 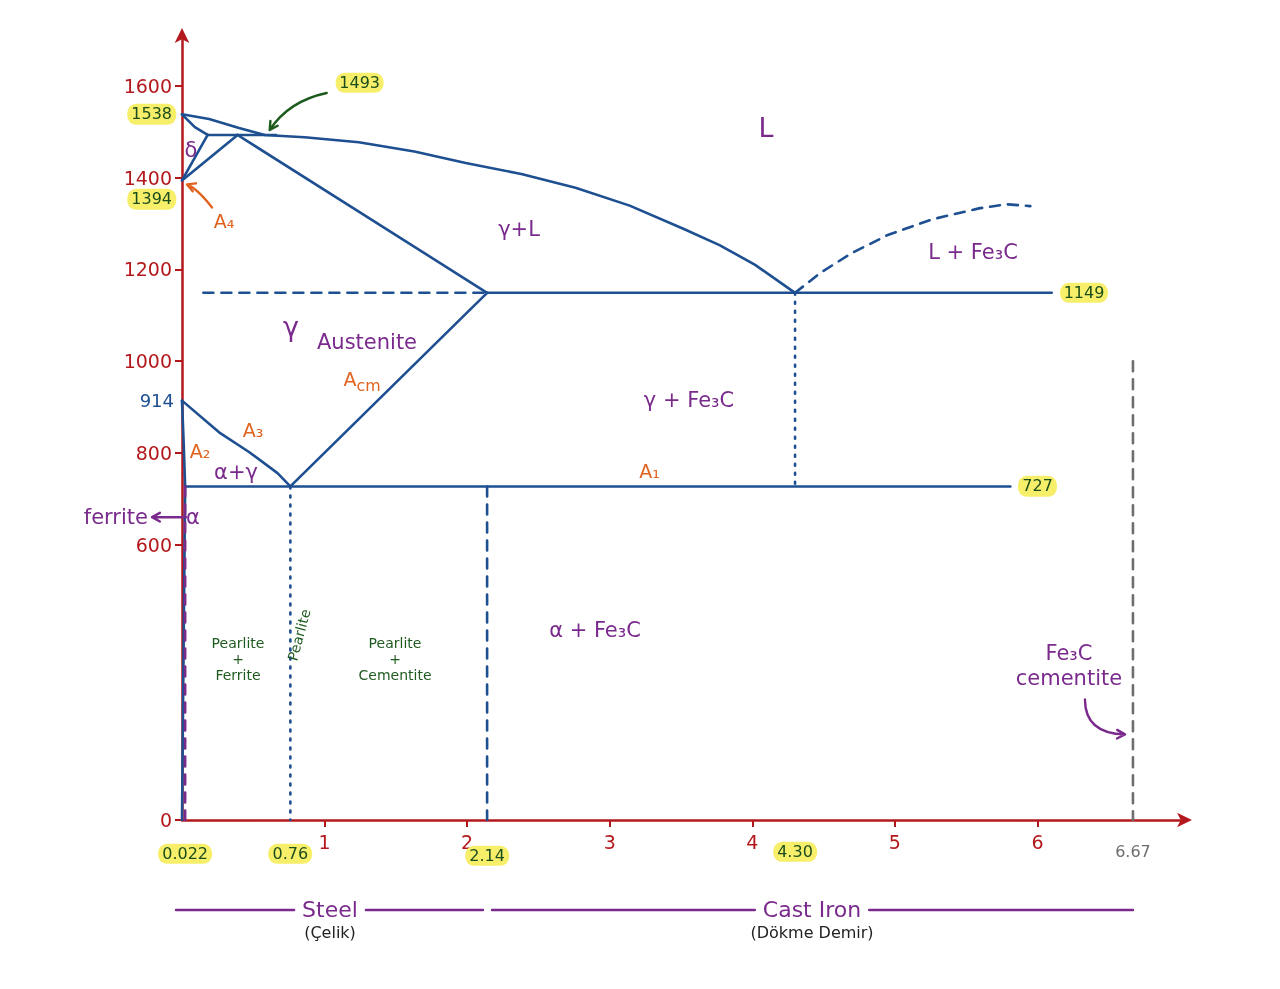 What do you see at coordinates (115, 517) in the screenshot?
I see `annotation: ferrite` at bounding box center [115, 517].